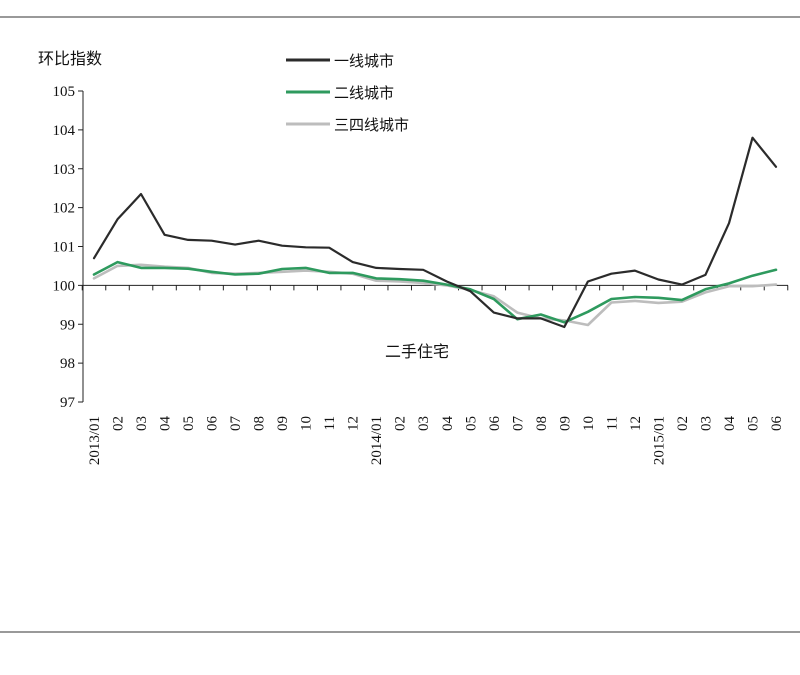 The width and height of the screenshot is (800, 675). Describe the element at coordinates (64, 170) in the screenshot. I see `y-tick-label: 103` at that location.